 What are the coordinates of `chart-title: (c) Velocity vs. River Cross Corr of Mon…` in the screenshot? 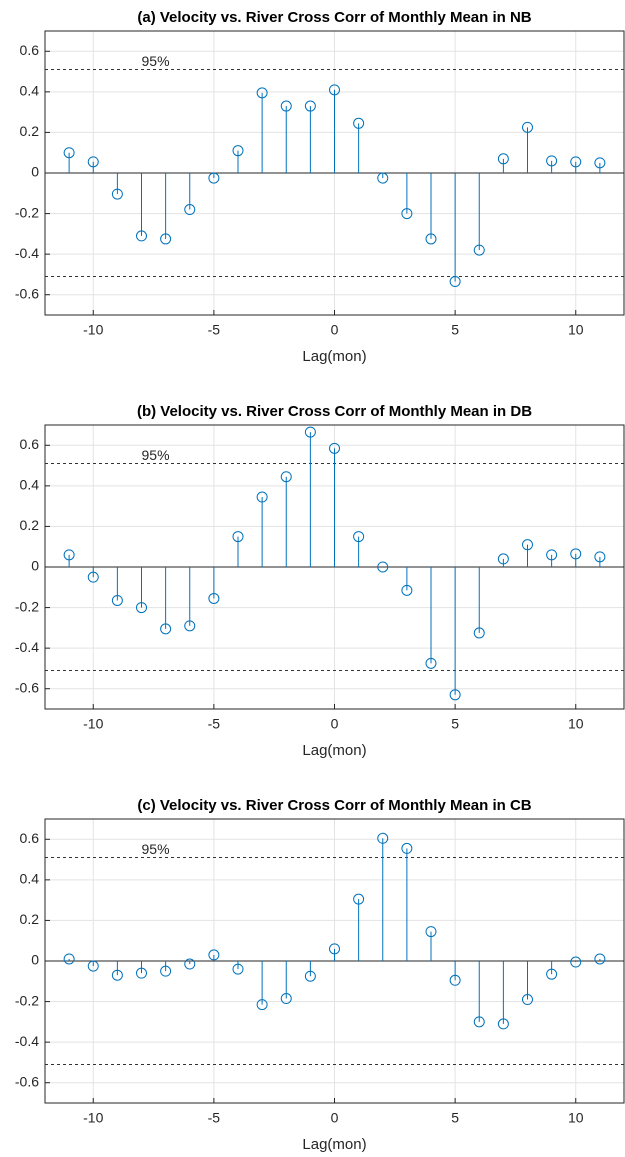 It's located at (334, 805).